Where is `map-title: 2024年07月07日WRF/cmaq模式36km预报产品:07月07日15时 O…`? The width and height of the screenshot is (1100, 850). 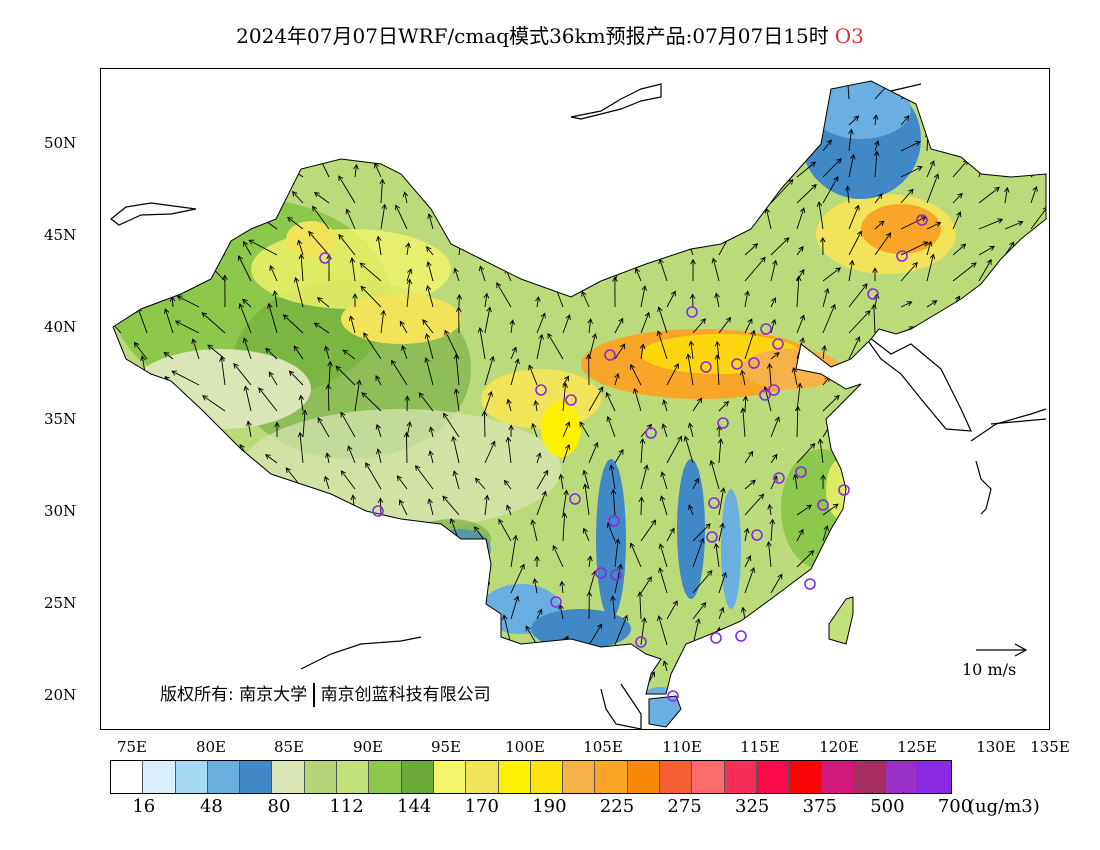 map-title: 2024年07月07日WRF/cmaq模式36km预报产品:07月07日15时 O… is located at coordinates (550, 34).